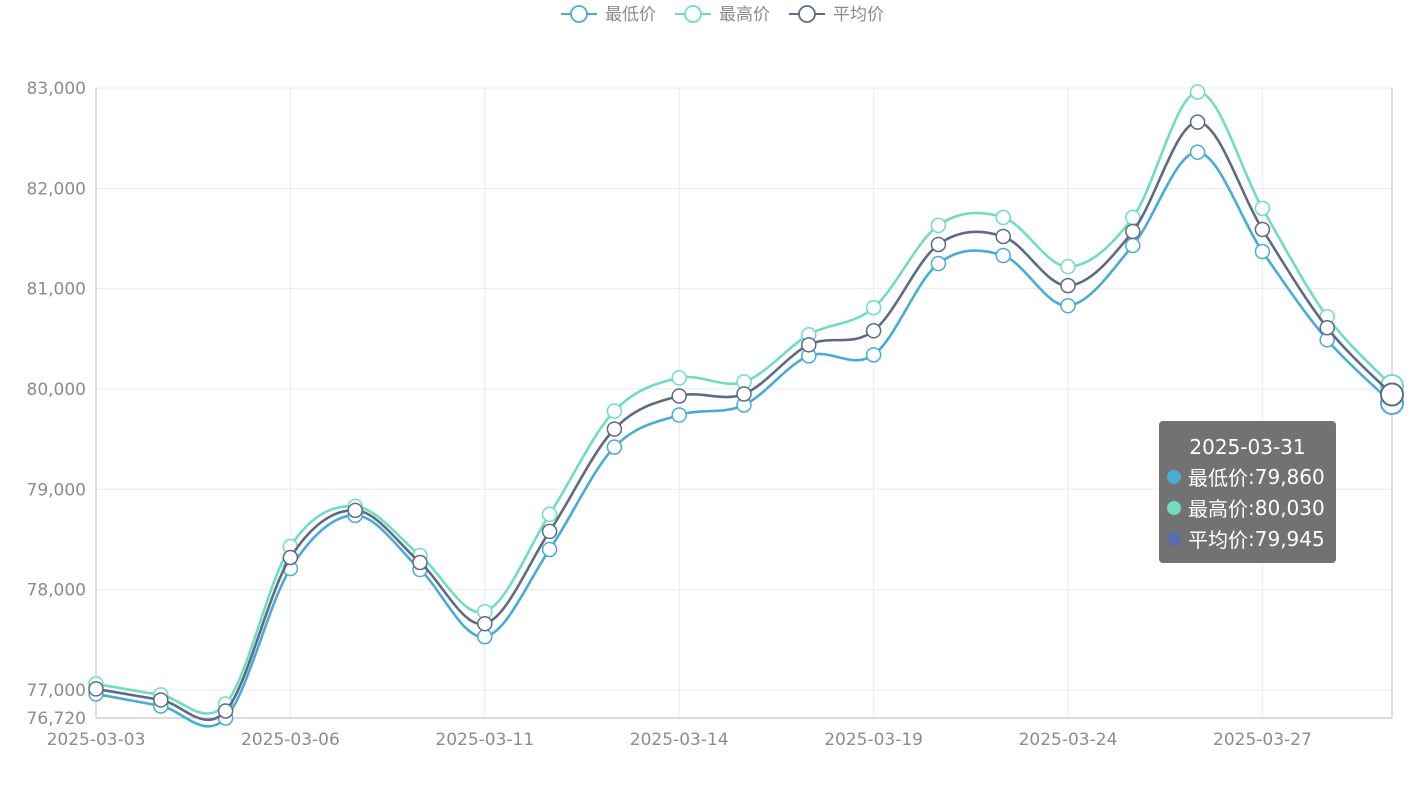 This screenshot has width=1420, height=791. I want to click on legend-item-avg: 平均价, so click(836, 15).